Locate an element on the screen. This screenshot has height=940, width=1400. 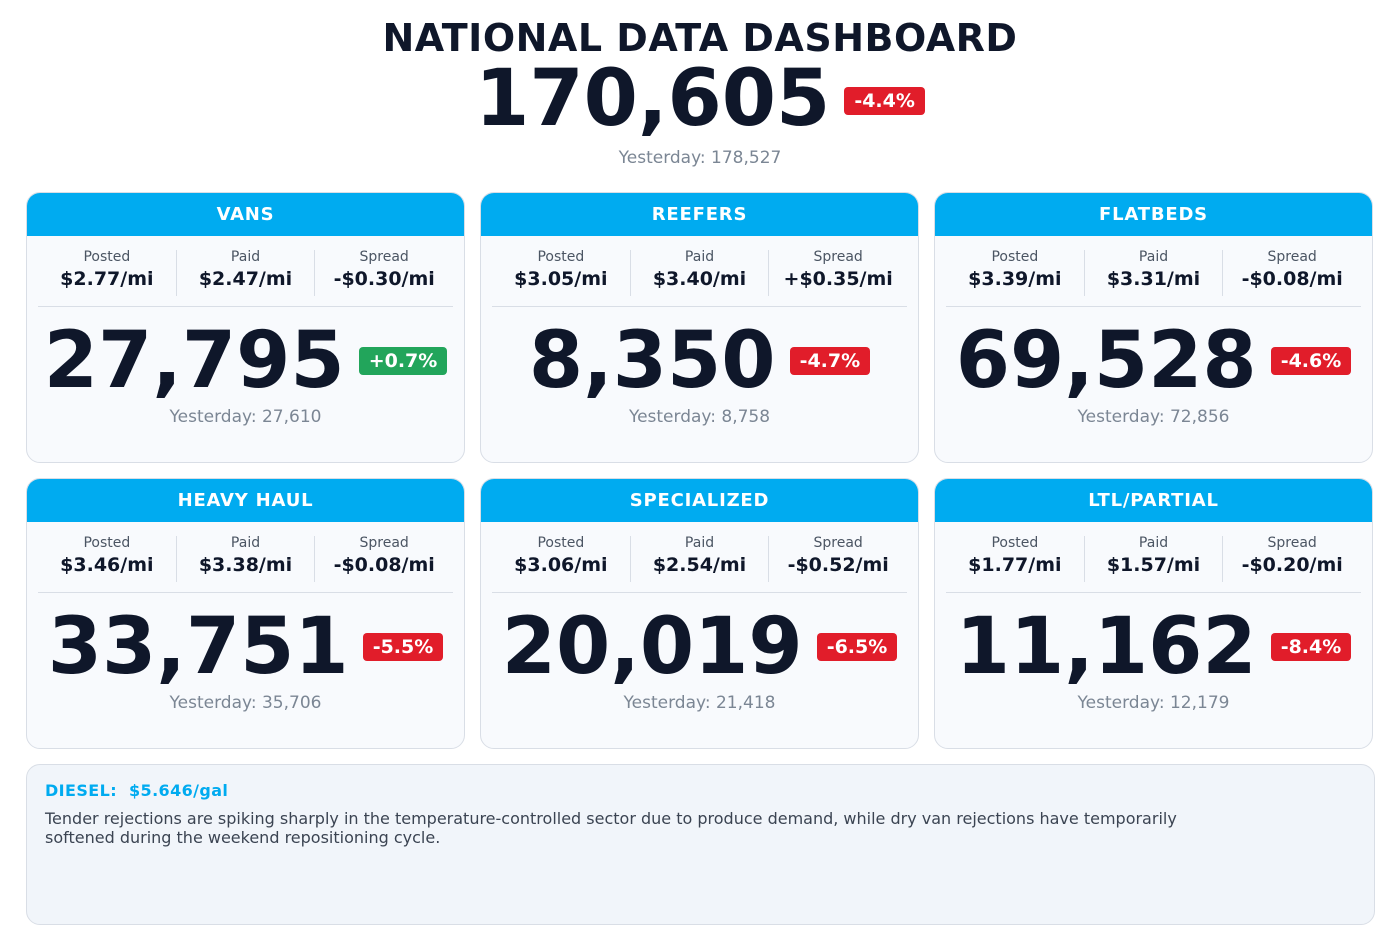
card-yesterday: Yesterday: 35,706 is located at coordinates (245, 703).